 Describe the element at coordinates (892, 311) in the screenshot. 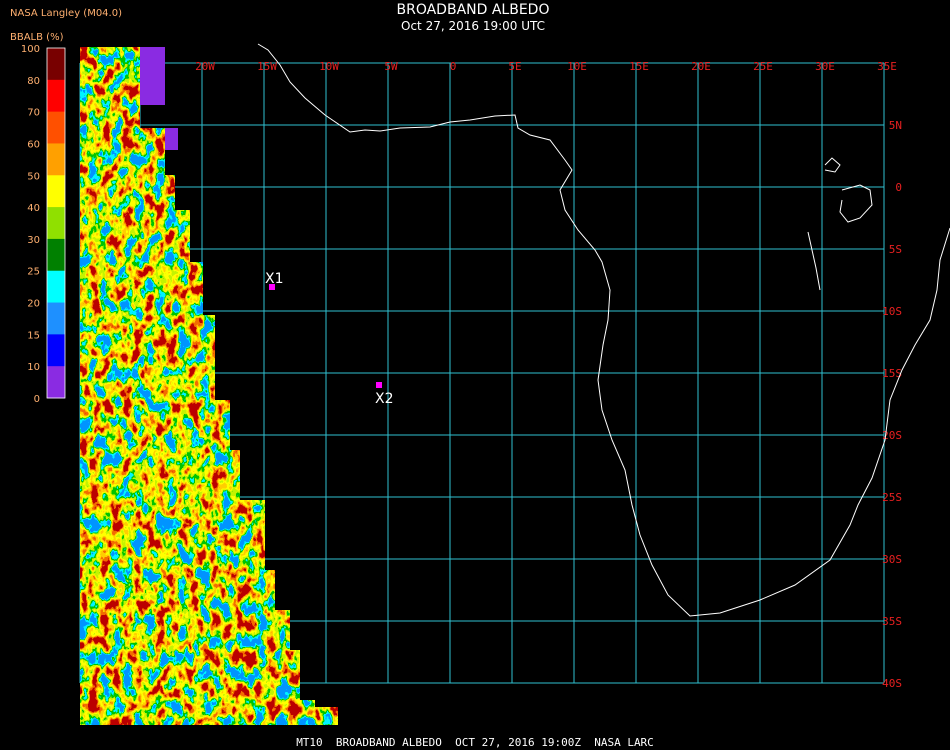

I see `lat-label: 10S` at that location.